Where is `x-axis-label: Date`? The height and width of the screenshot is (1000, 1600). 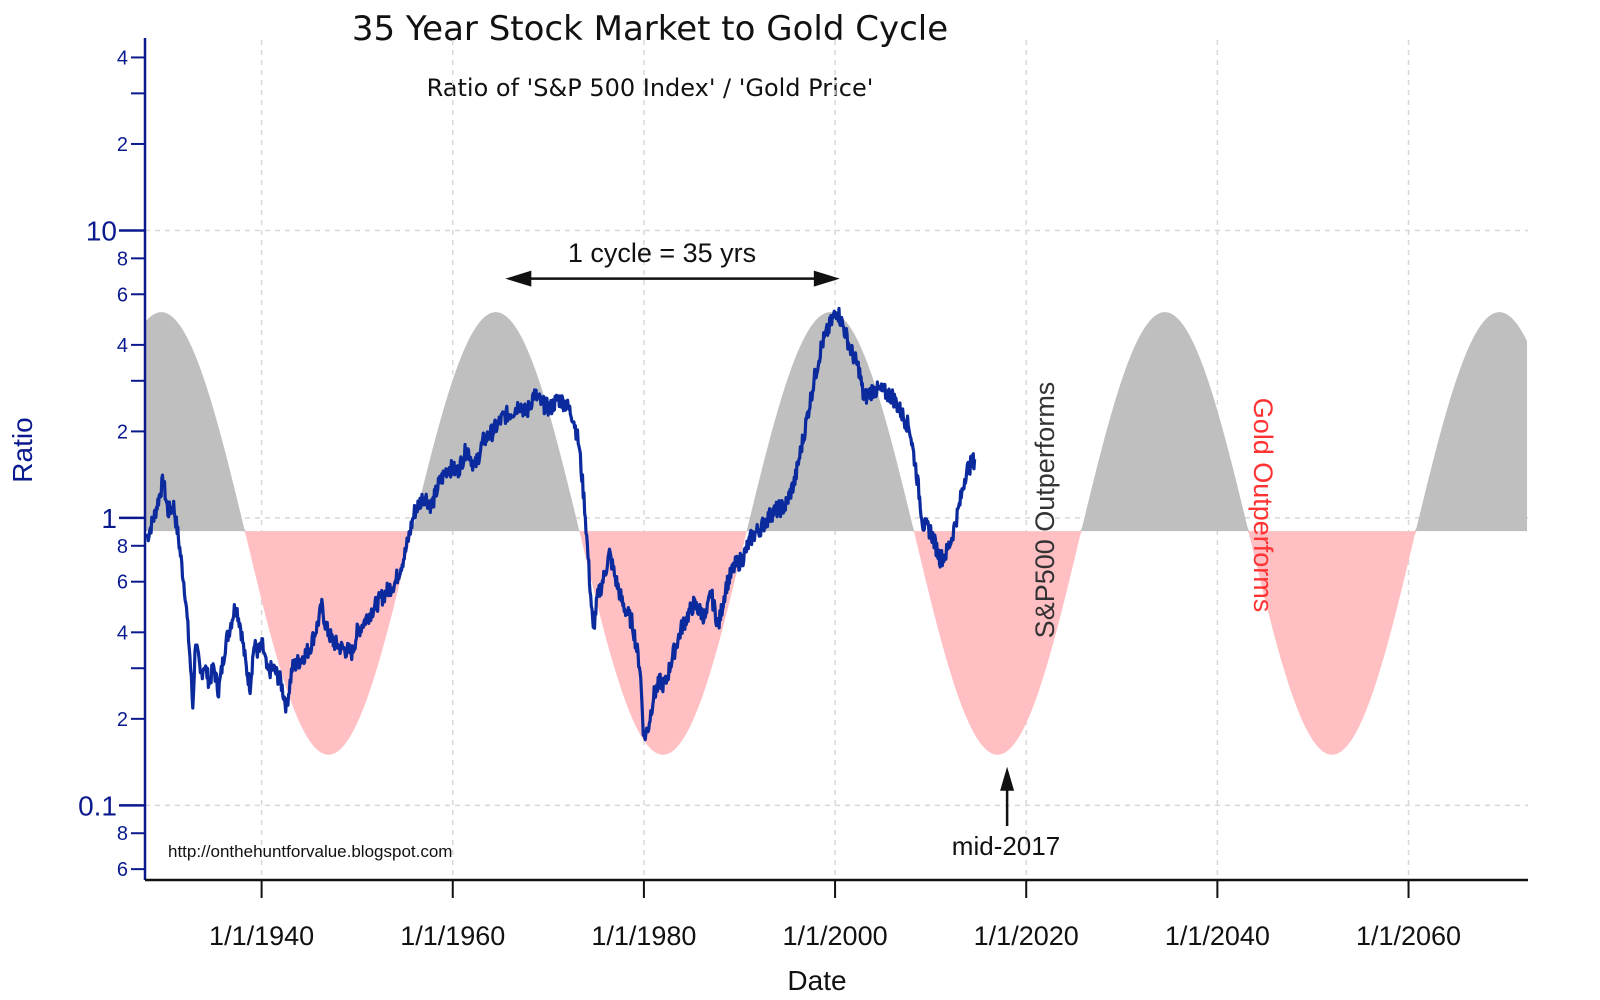
x-axis-label: Date is located at coordinates (816, 980).